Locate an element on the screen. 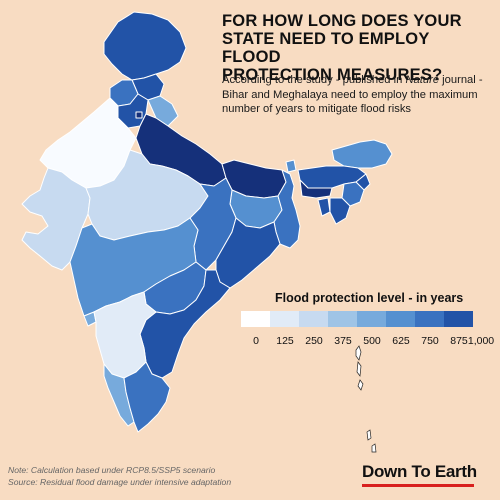 The width and height of the screenshot is (500, 500). state-kerala is located at coordinates (119, 395).